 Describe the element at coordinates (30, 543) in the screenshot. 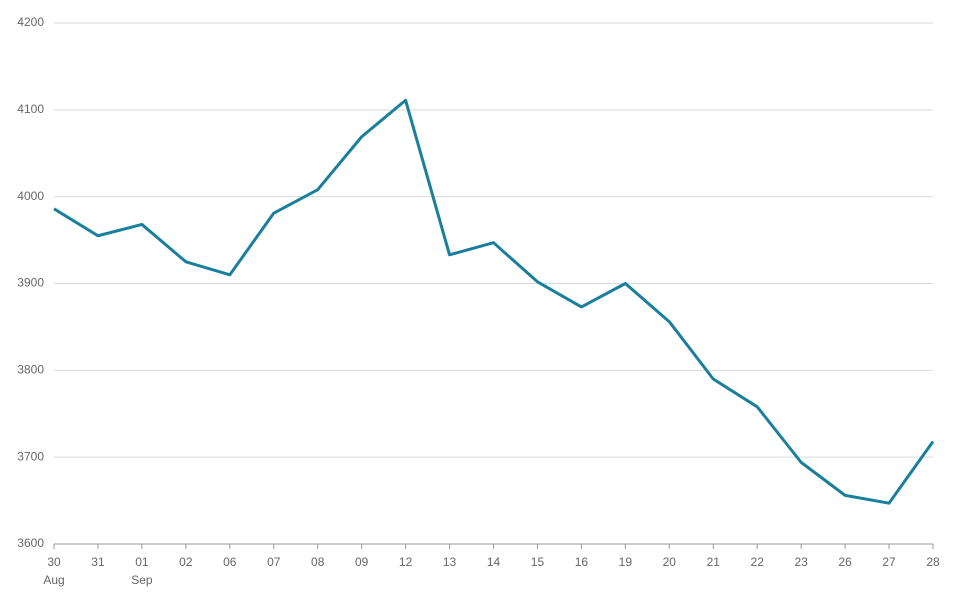

I see `y-tick-label: 3600` at that location.